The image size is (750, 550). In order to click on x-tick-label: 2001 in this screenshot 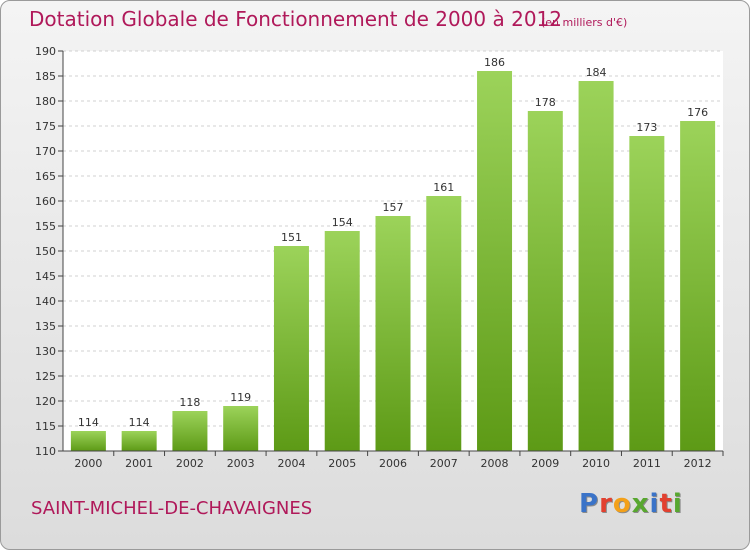, I will do `click(139, 463)`.